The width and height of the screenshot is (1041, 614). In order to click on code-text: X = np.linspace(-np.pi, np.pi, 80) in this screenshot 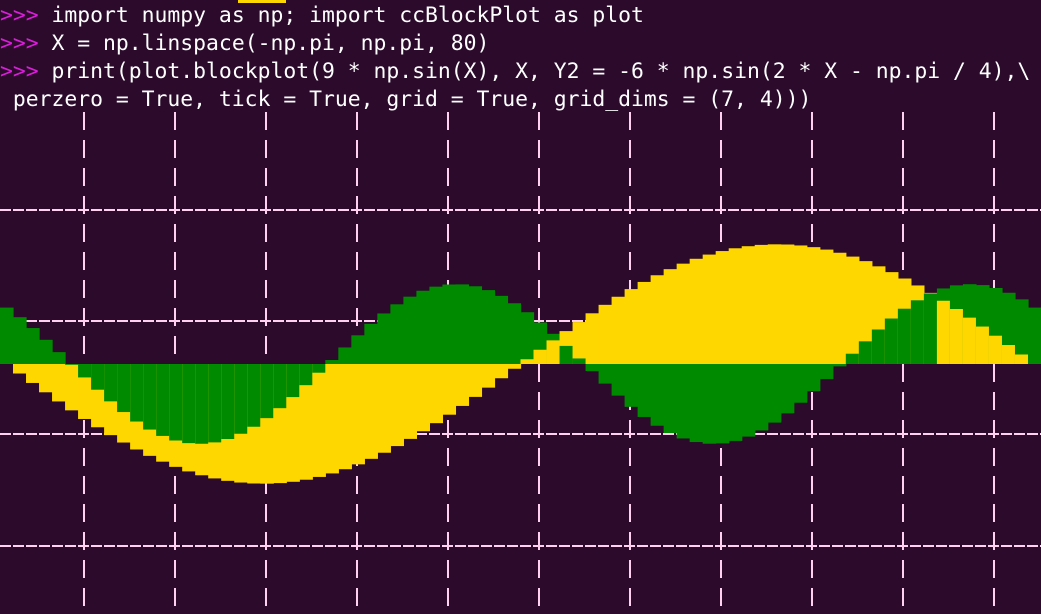, I will do `click(264, 43)`.